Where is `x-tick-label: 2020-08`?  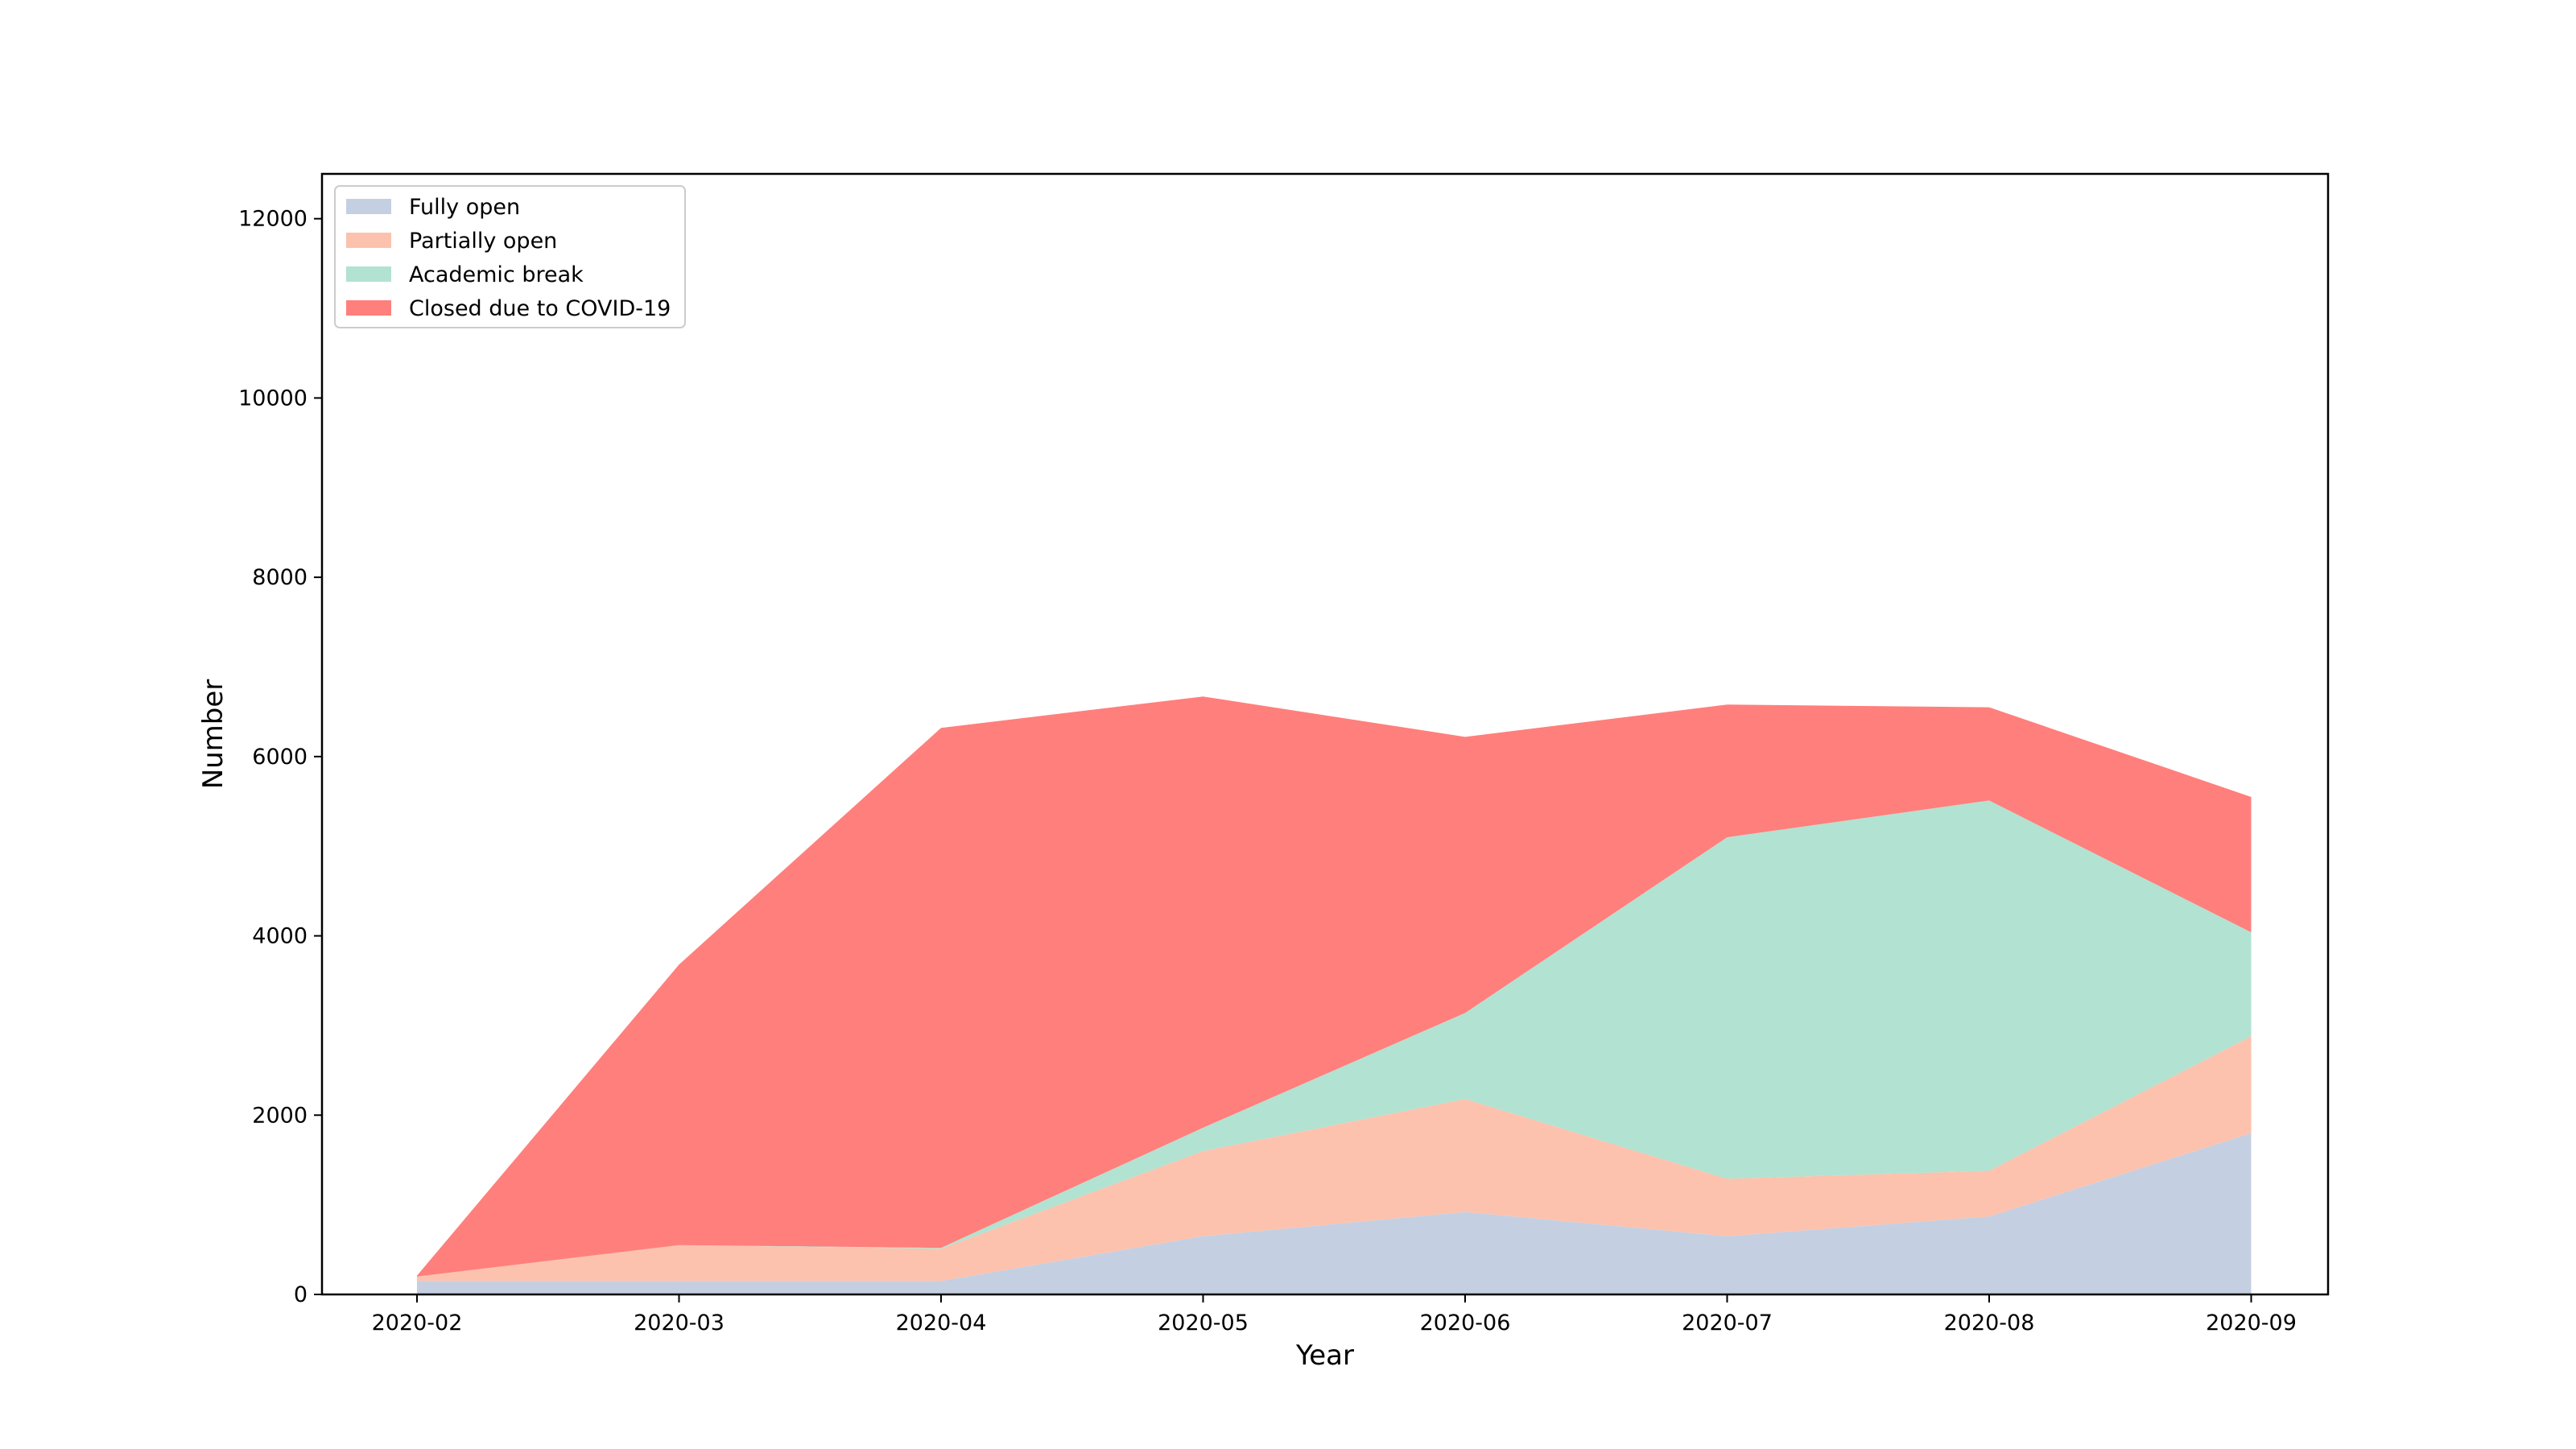 x-tick-label: 2020-08 is located at coordinates (1989, 1323).